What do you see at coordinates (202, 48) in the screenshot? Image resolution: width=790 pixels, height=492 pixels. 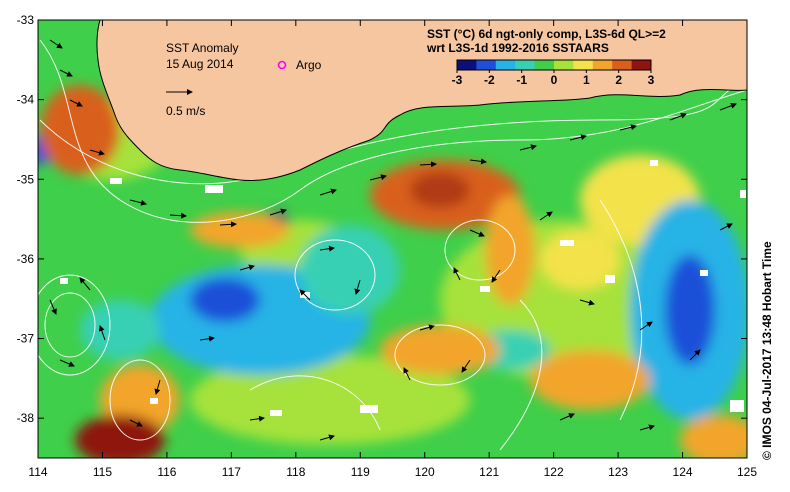 I see `map-title: SST Anomaly` at bounding box center [202, 48].